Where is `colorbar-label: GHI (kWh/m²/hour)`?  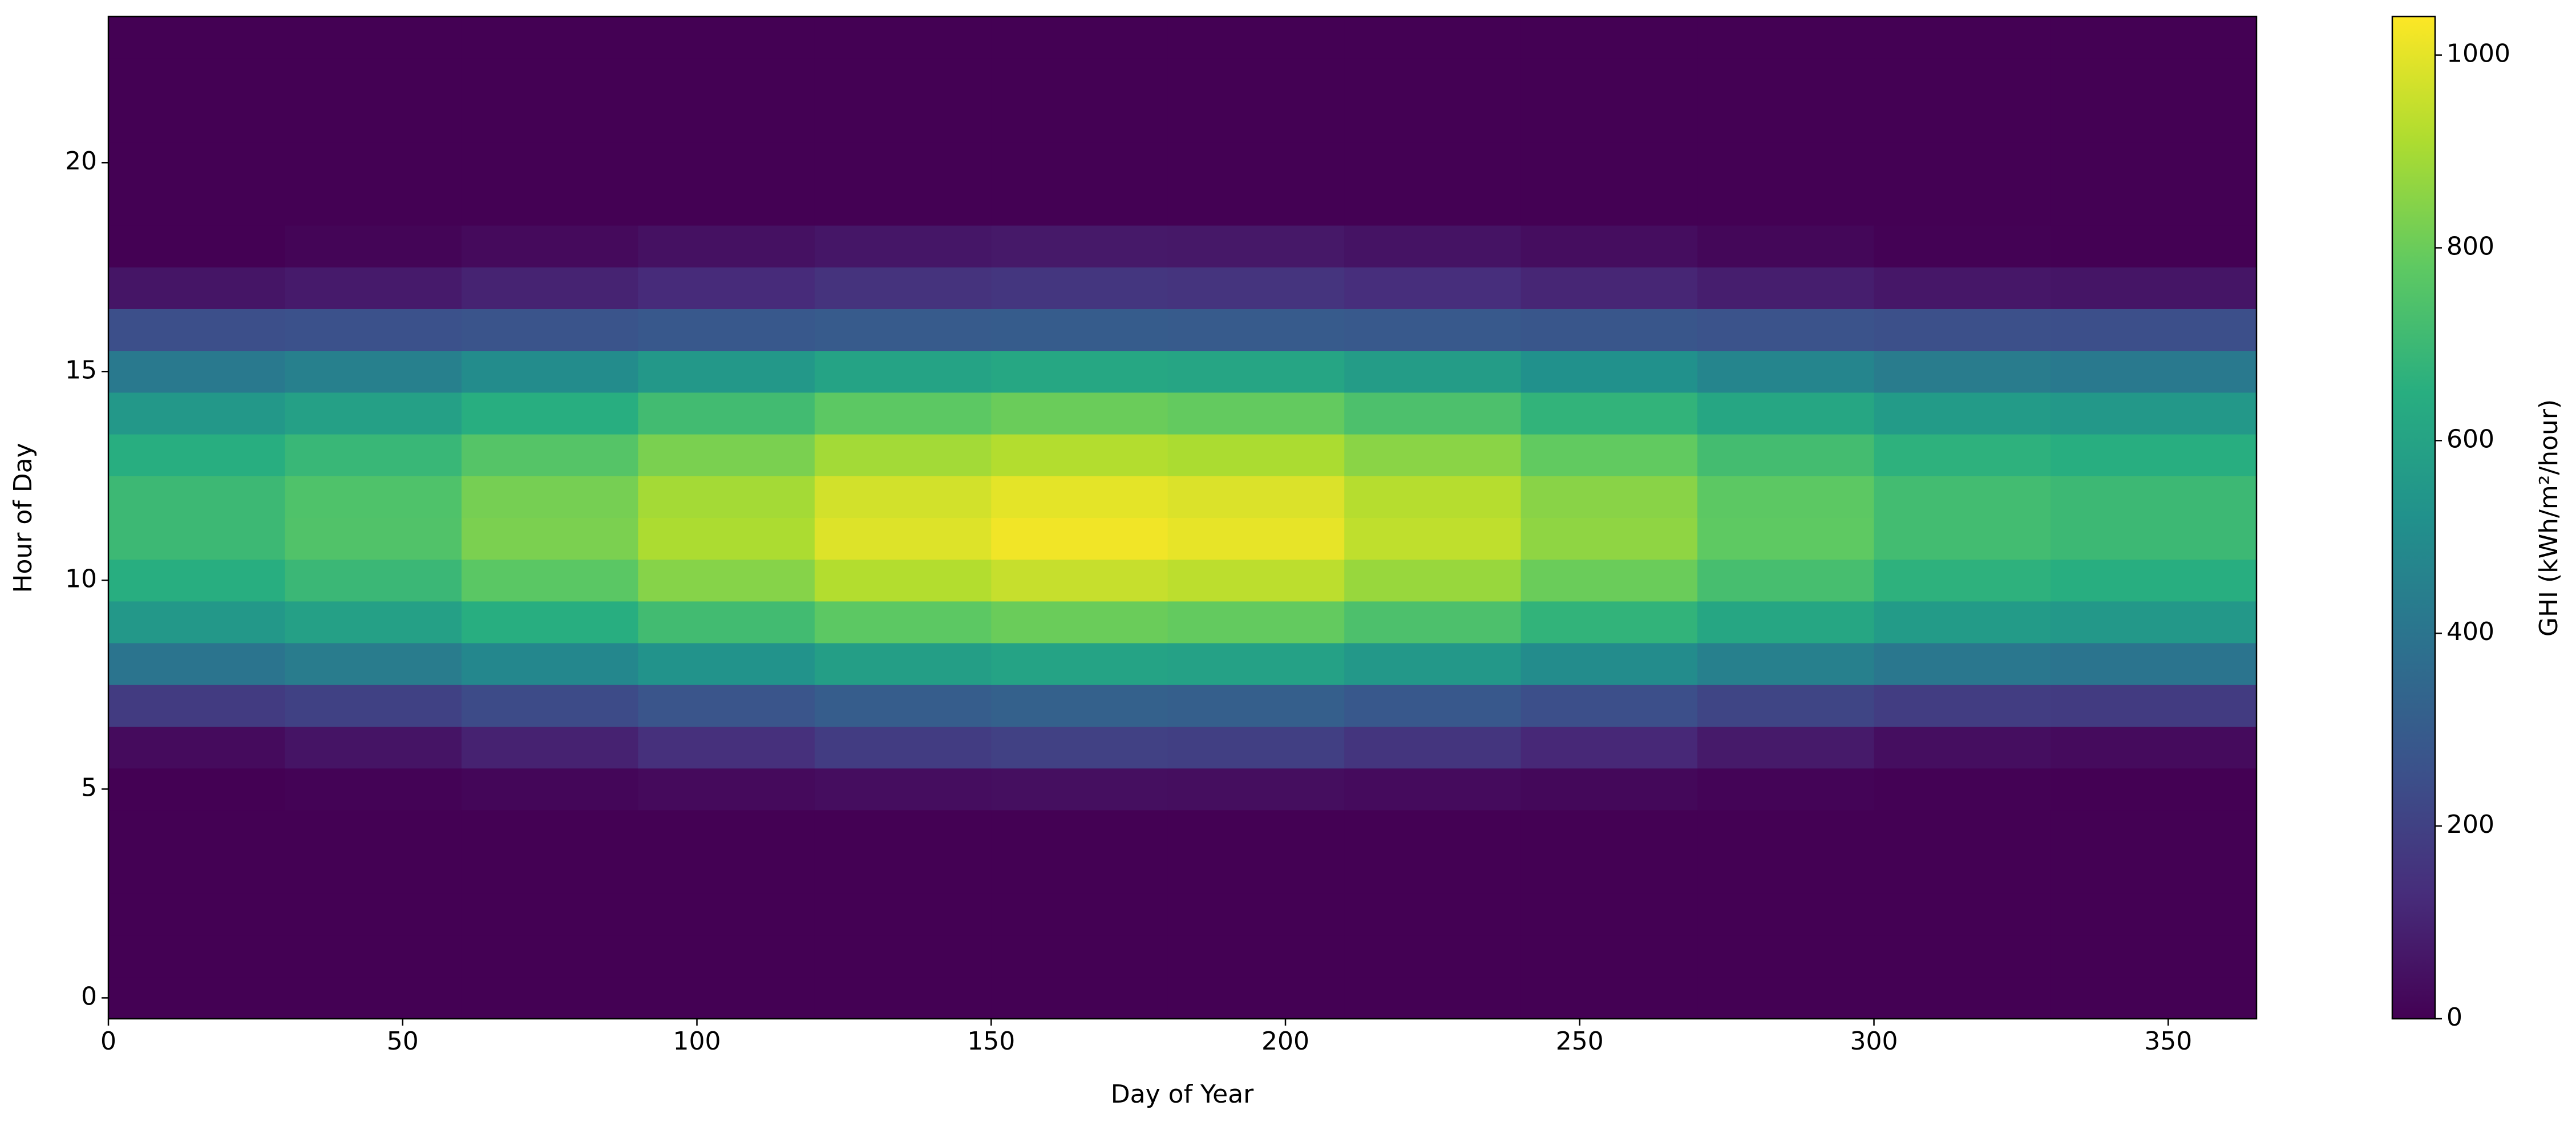
colorbar-label: GHI (kWh/m²/hour) is located at coordinates (2549, 518).